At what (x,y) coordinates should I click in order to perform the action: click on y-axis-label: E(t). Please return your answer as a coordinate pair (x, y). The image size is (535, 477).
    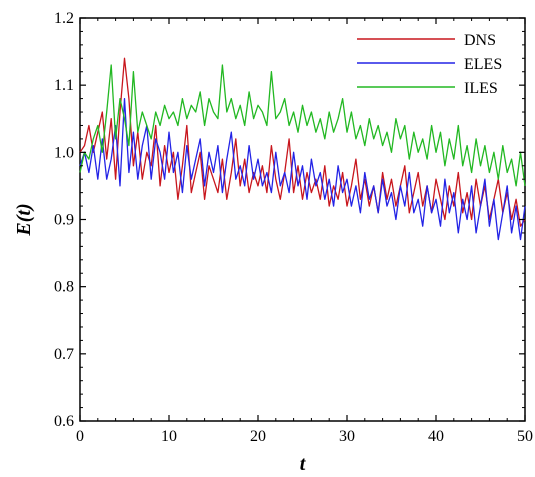
    Looking at the image, I should click on (24, 219).